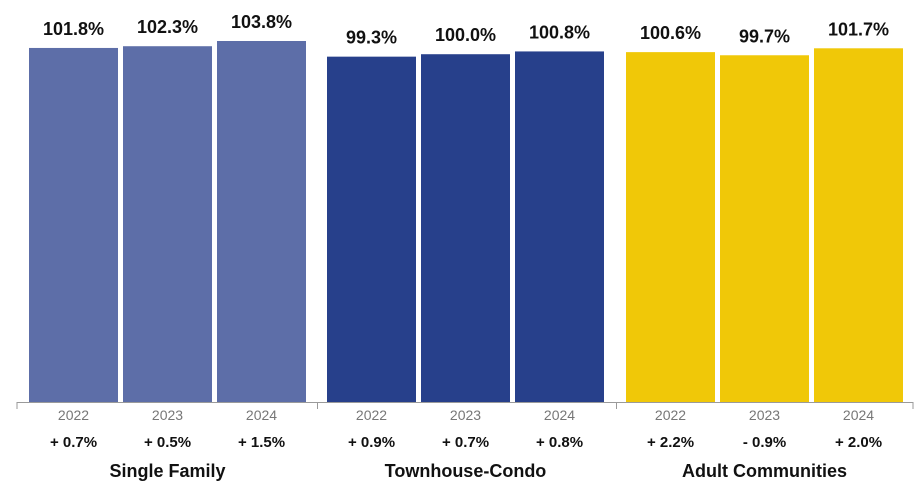 The height and width of the screenshot is (487, 918). I want to click on group-label: Single Family, so click(167, 471).